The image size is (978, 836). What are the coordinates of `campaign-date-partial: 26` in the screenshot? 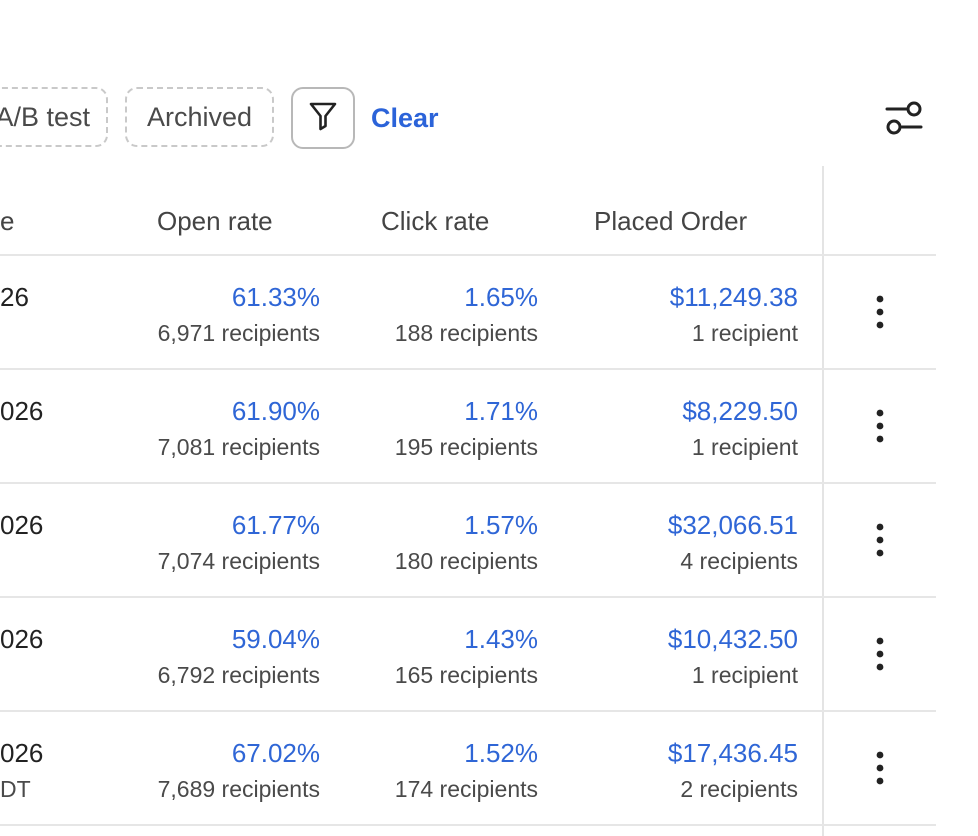 It's located at (14, 297).